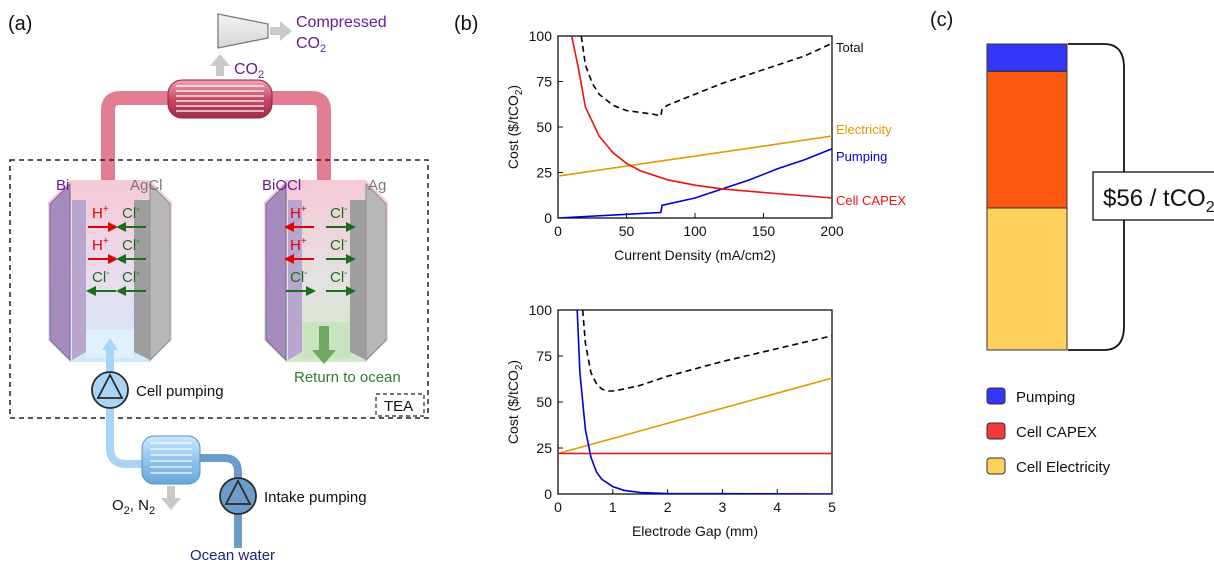 The width and height of the screenshot is (1214, 566). Describe the element at coordinates (613, 507) in the screenshot. I see `x-tick-label: 1` at that location.